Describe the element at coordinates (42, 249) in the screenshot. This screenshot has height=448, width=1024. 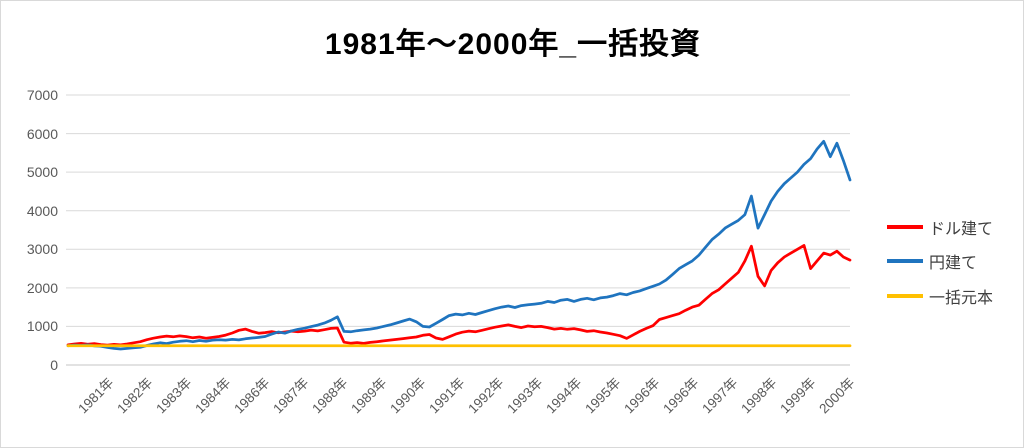
I see `y-axis-label: 3000` at that location.